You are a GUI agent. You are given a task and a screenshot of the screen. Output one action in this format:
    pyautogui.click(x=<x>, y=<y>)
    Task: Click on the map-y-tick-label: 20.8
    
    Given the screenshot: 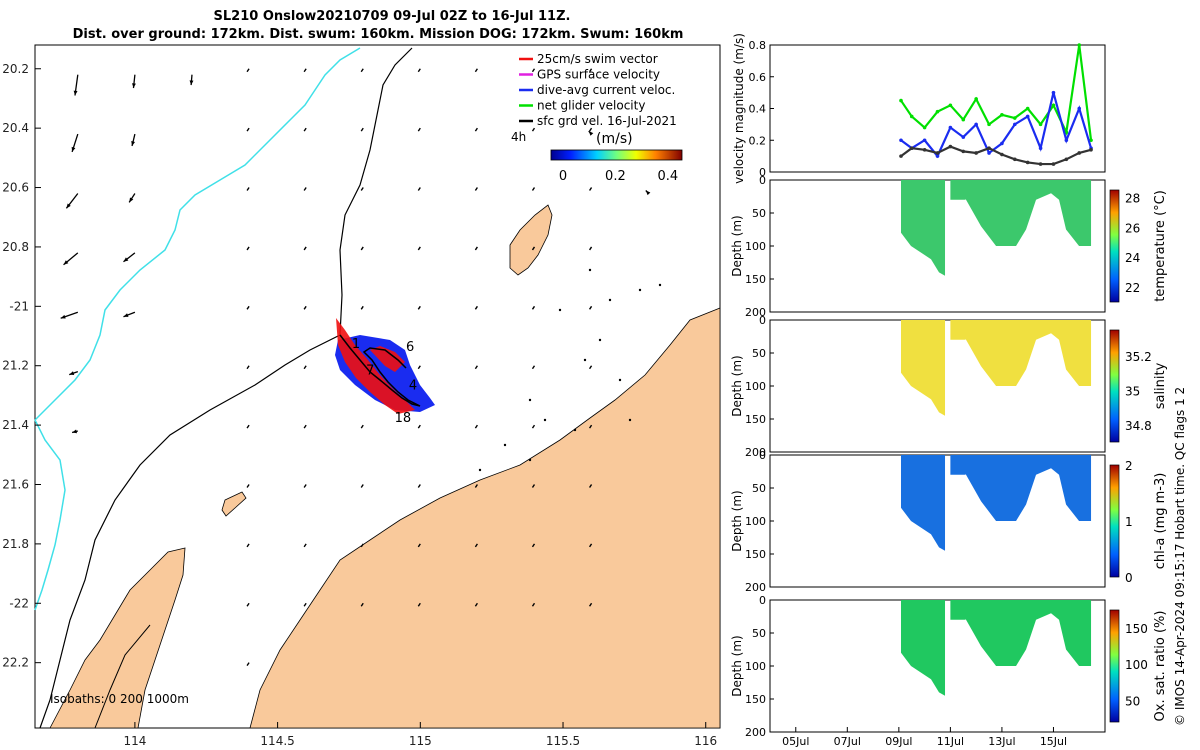 What is the action you would take?
    pyautogui.click(x=15, y=247)
    